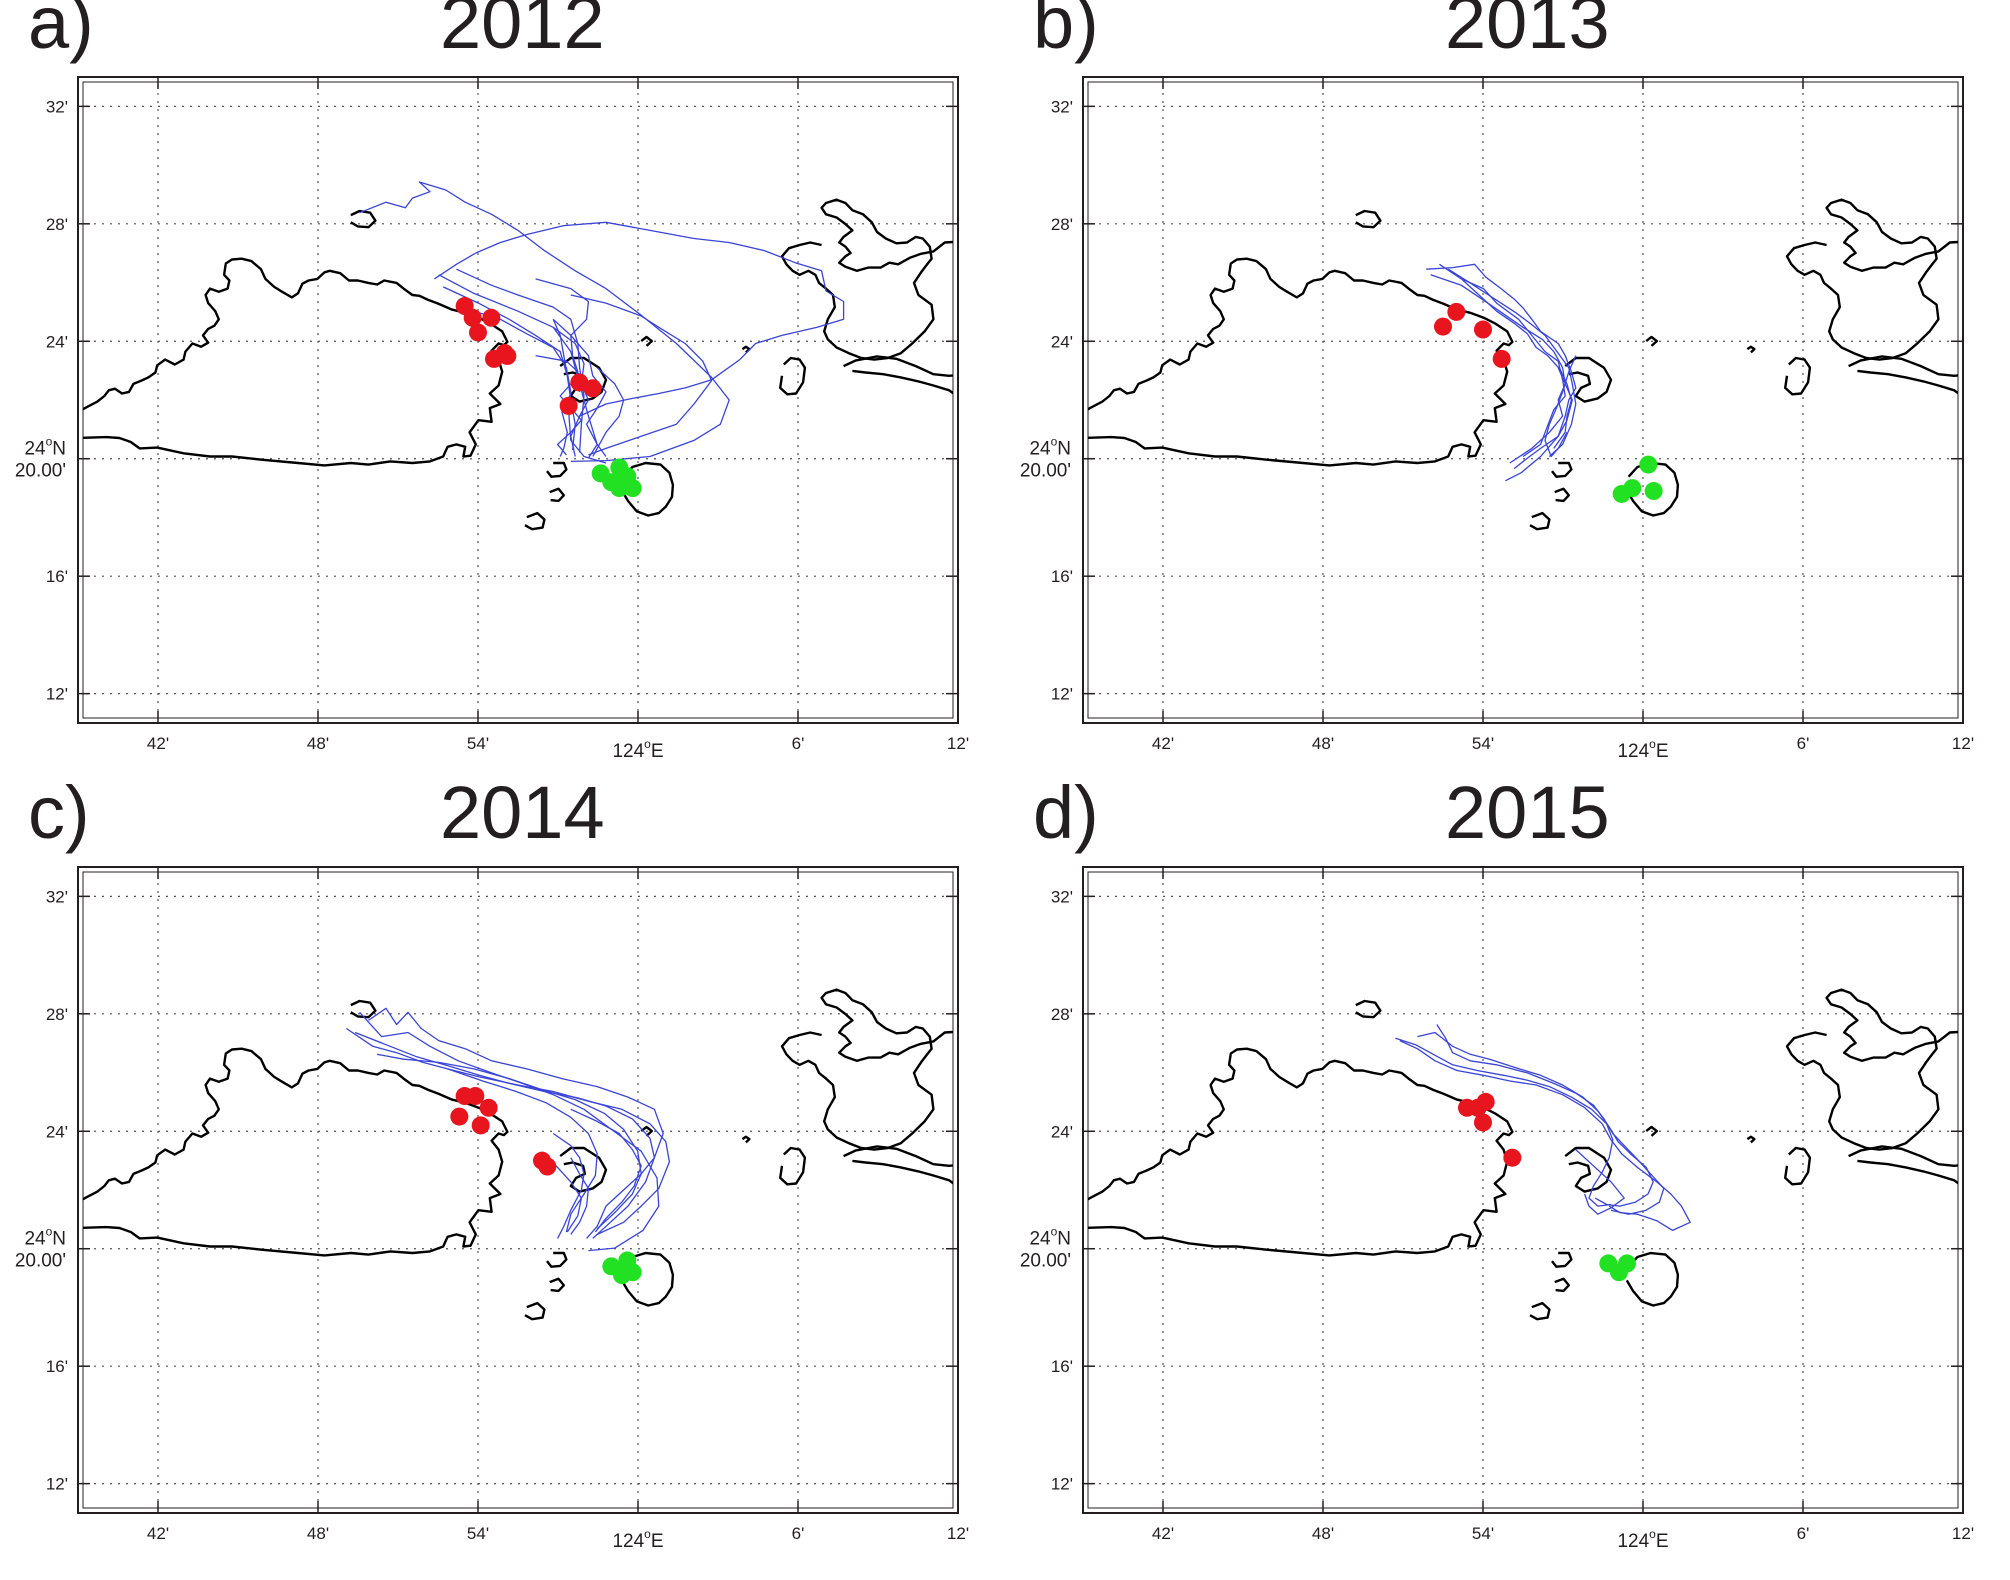  I want to click on lon-tick-label: 12', so click(1963, 1533).